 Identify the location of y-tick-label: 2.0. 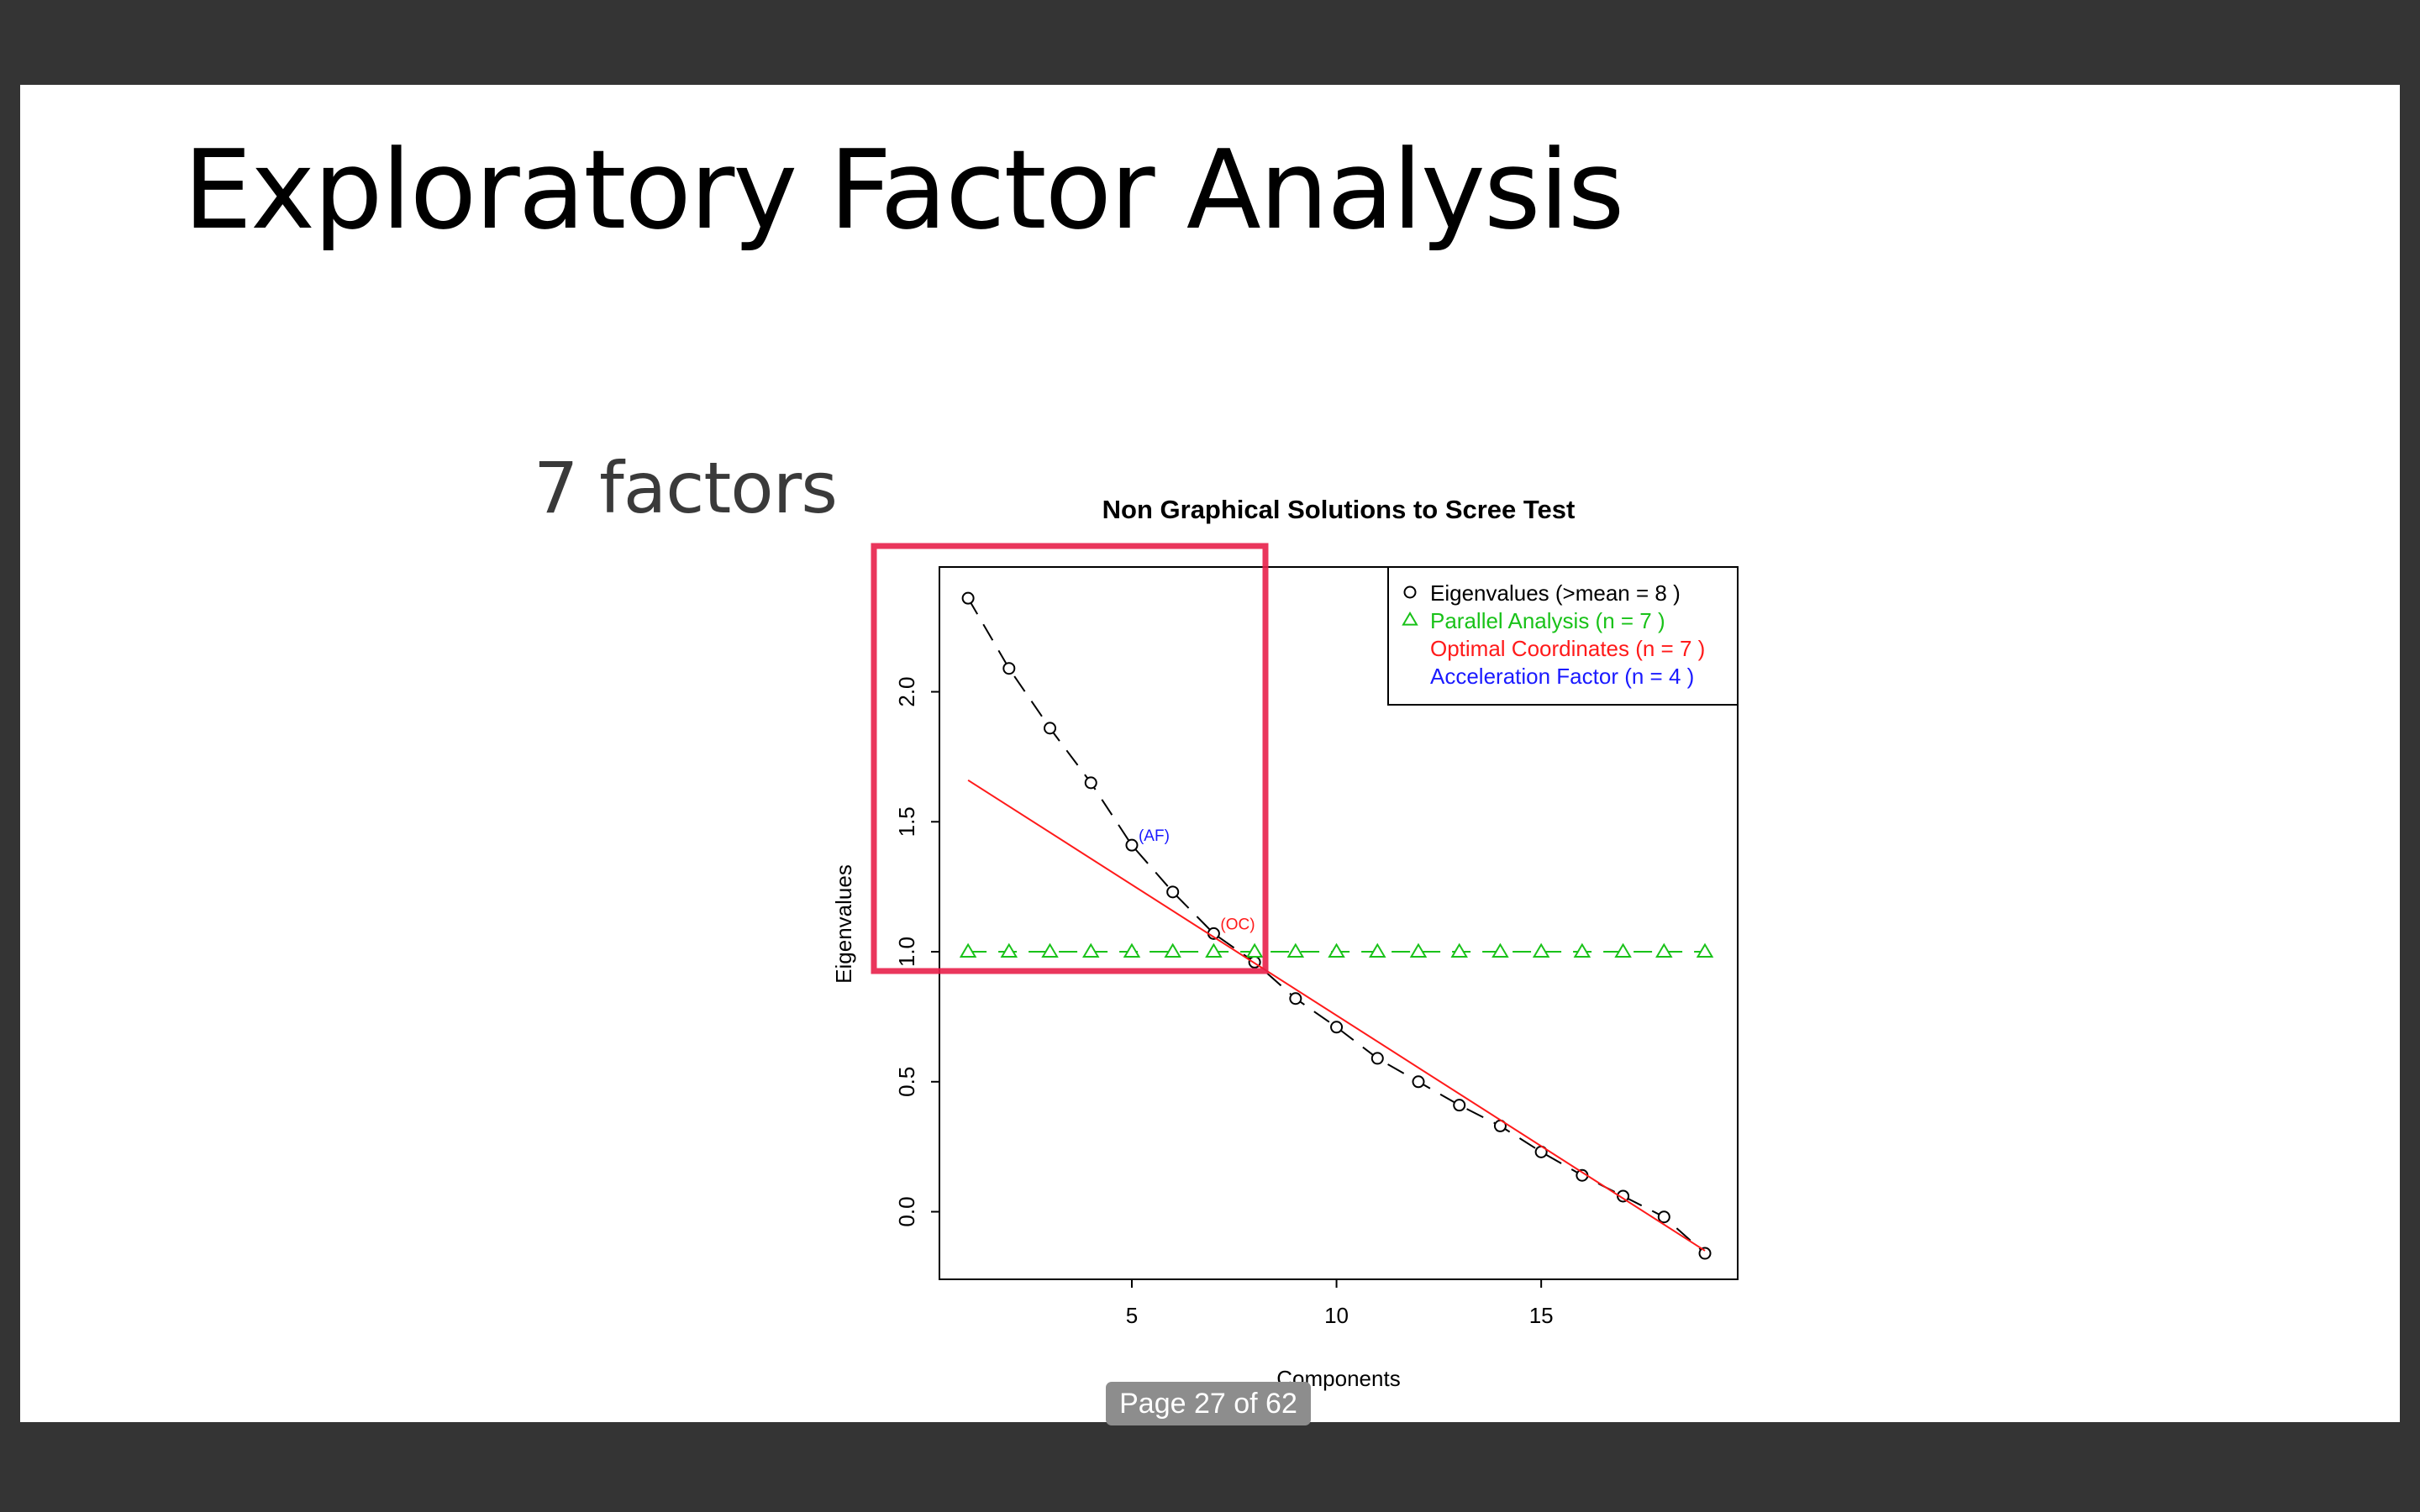
(906, 691).